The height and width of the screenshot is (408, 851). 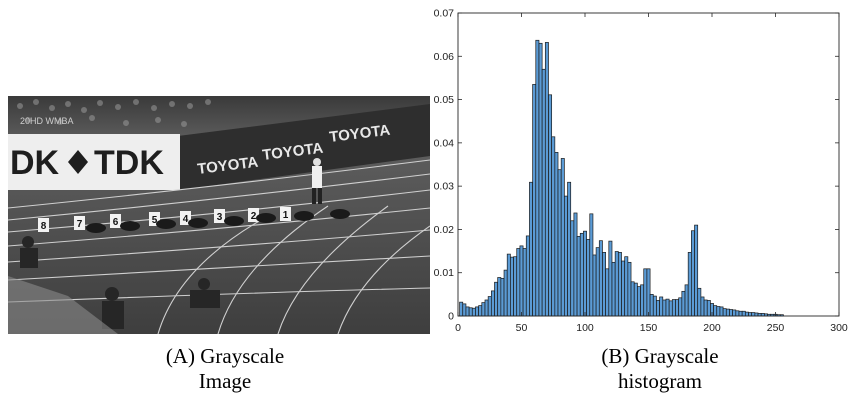 What do you see at coordinates (63, 305) in the screenshot?
I see `foreground-railing` at bounding box center [63, 305].